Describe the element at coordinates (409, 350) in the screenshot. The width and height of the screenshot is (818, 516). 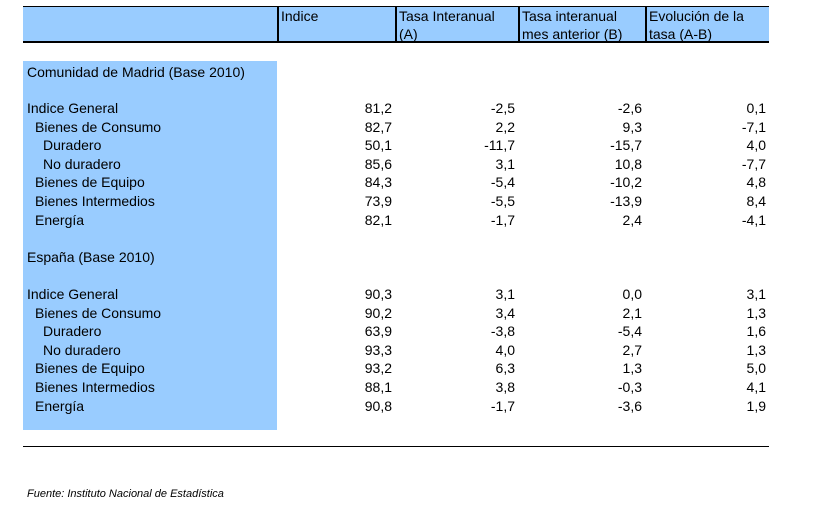
I see `table-row: No duradero 93,3 4,0 2,7 1,3` at that location.